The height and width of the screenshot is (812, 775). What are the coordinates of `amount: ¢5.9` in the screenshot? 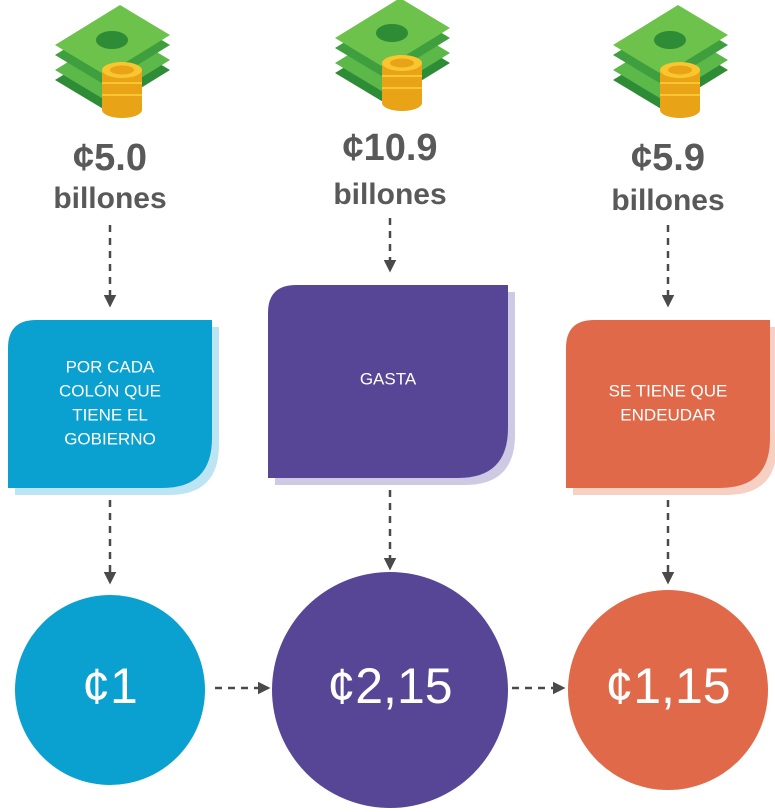 It's located at (668, 158).